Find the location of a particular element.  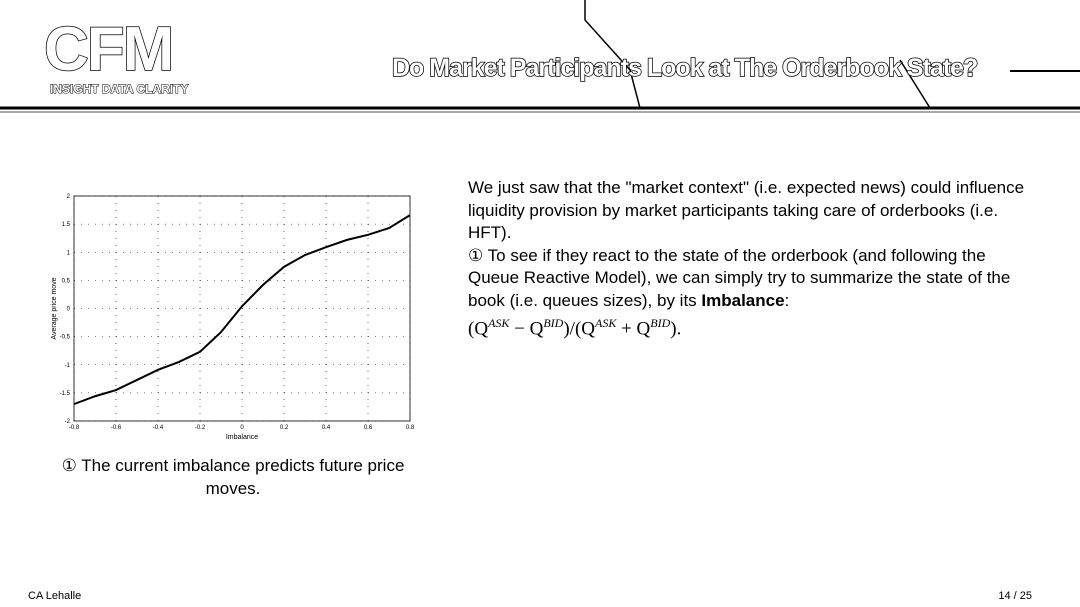

formula-text: )/(Q is located at coordinates (579, 329).